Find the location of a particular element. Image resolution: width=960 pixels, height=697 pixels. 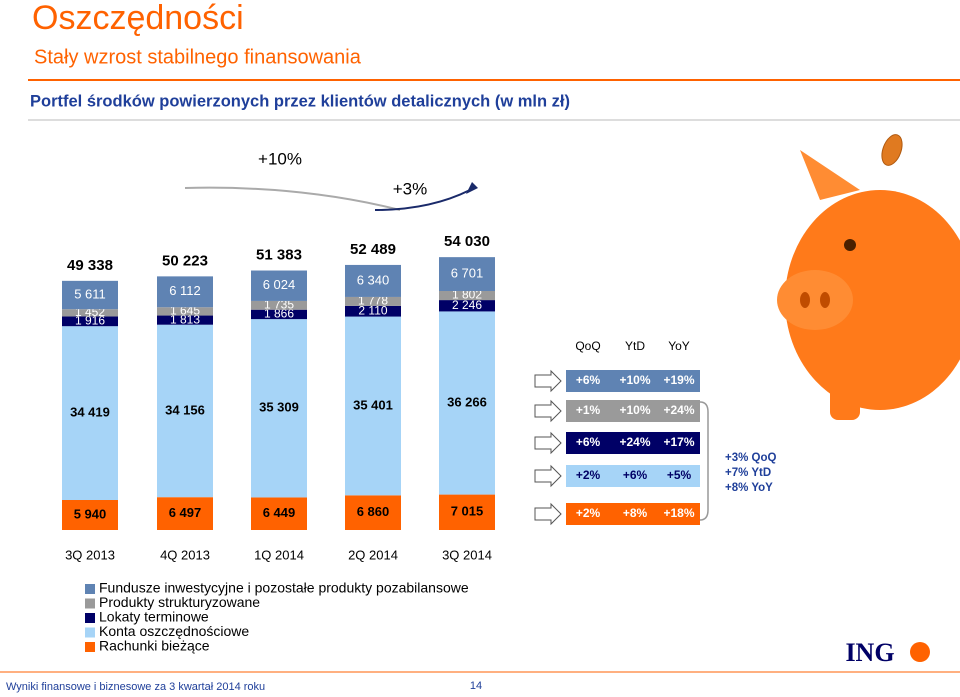

growth-arrow-label: +3% is located at coordinates (410, 188).